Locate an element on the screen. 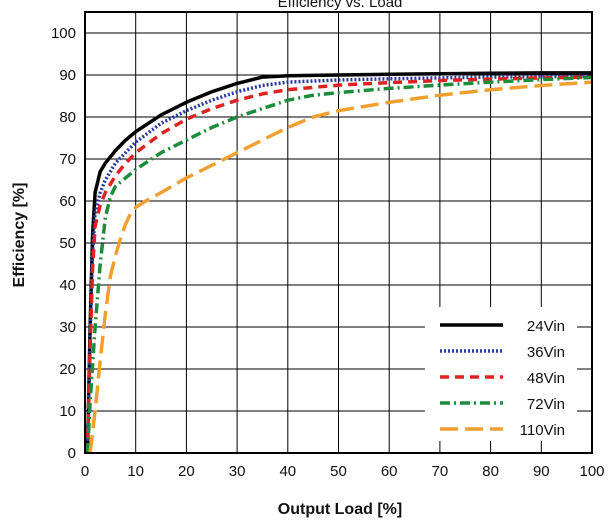 The height and width of the screenshot is (526, 609). x-tick-label: 40 is located at coordinates (287, 471).